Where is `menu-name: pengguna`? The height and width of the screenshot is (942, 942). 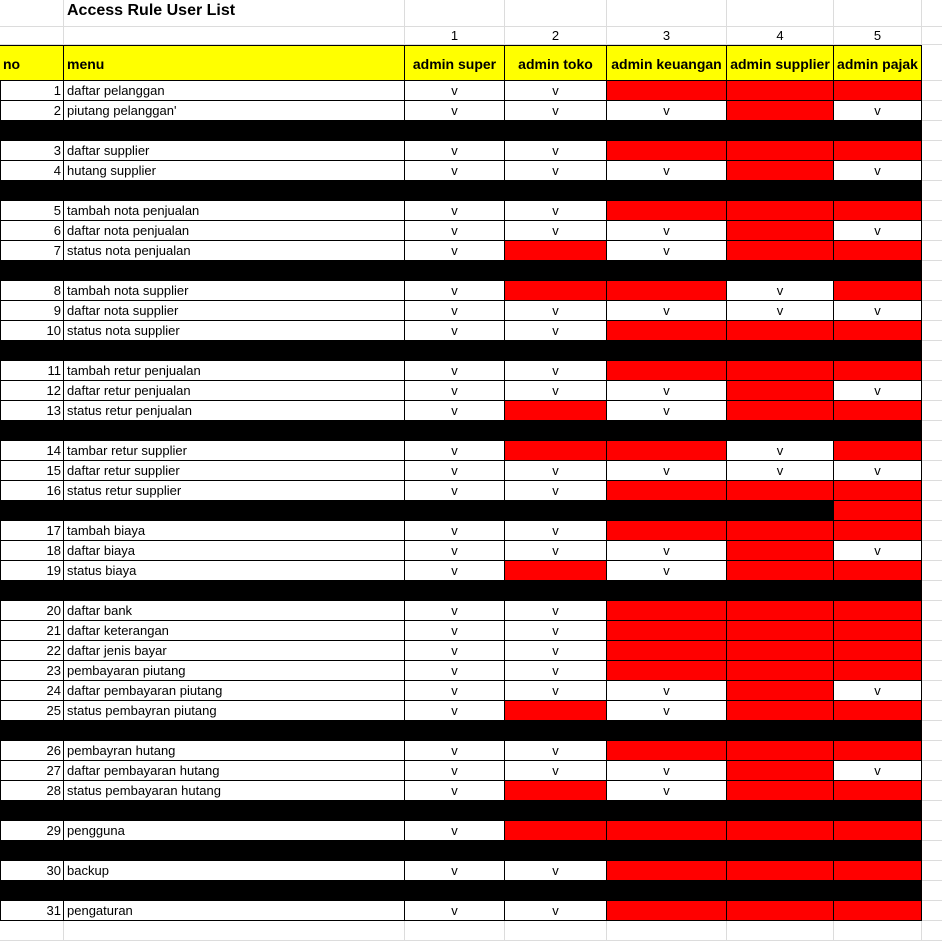 menu-name: pengguna is located at coordinates (234, 831).